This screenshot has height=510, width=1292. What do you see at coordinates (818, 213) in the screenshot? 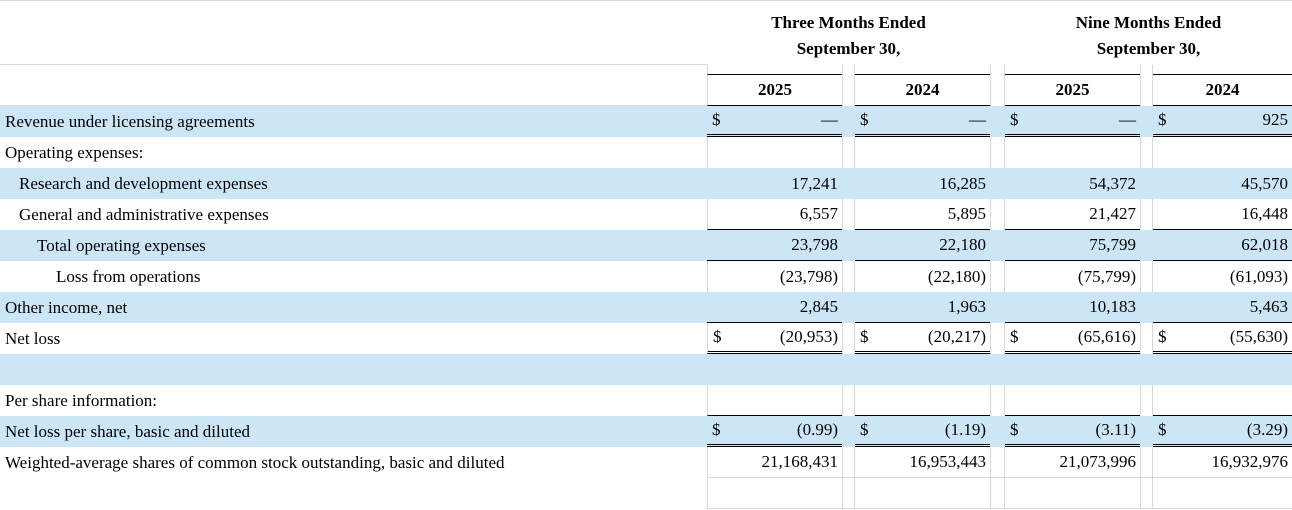
I see `value-text: 6,557` at bounding box center [818, 213].